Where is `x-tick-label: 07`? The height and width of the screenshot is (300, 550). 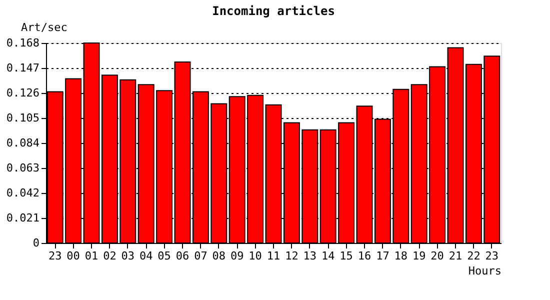
x-tick-label: 07 is located at coordinates (201, 256).